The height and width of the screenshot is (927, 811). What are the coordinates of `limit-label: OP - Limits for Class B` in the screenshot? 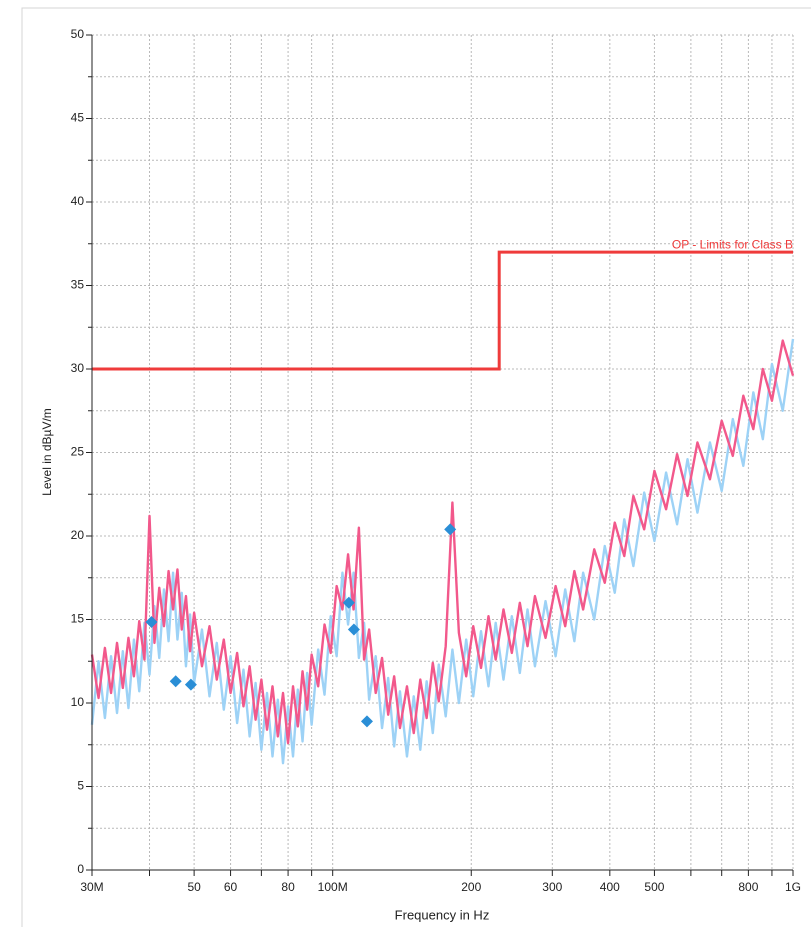 It's located at (732, 244).